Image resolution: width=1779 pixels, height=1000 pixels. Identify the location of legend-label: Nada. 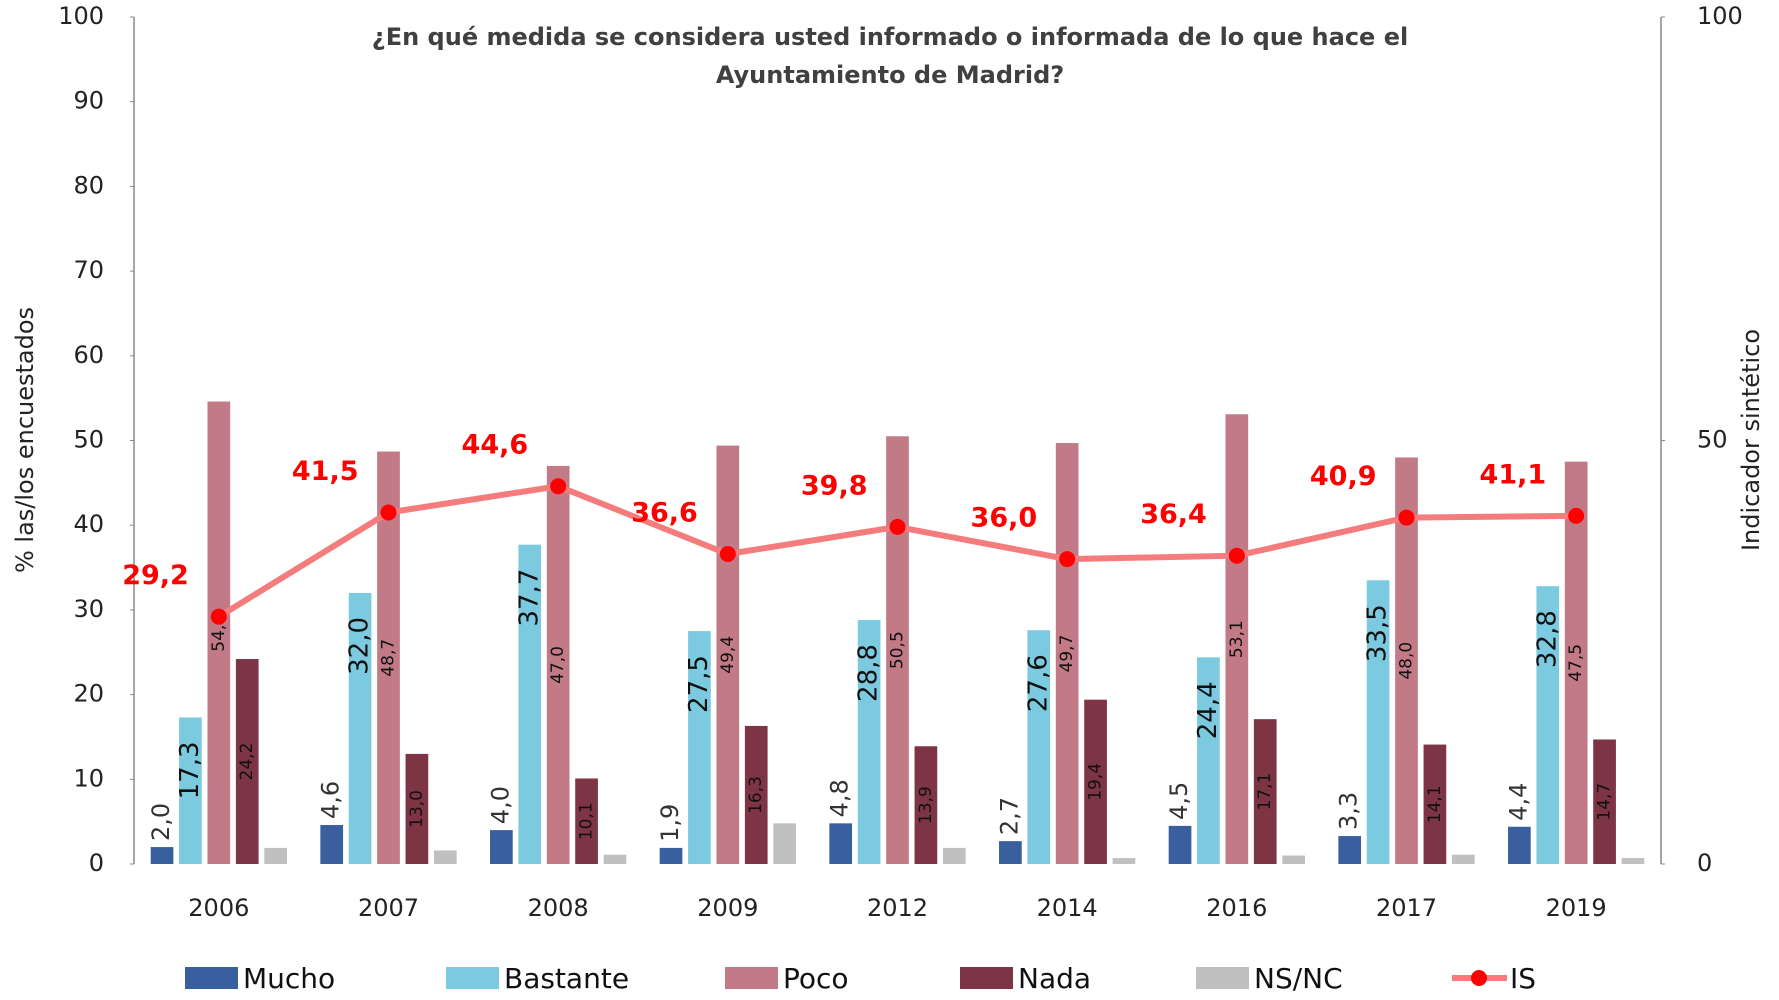
(1054, 978).